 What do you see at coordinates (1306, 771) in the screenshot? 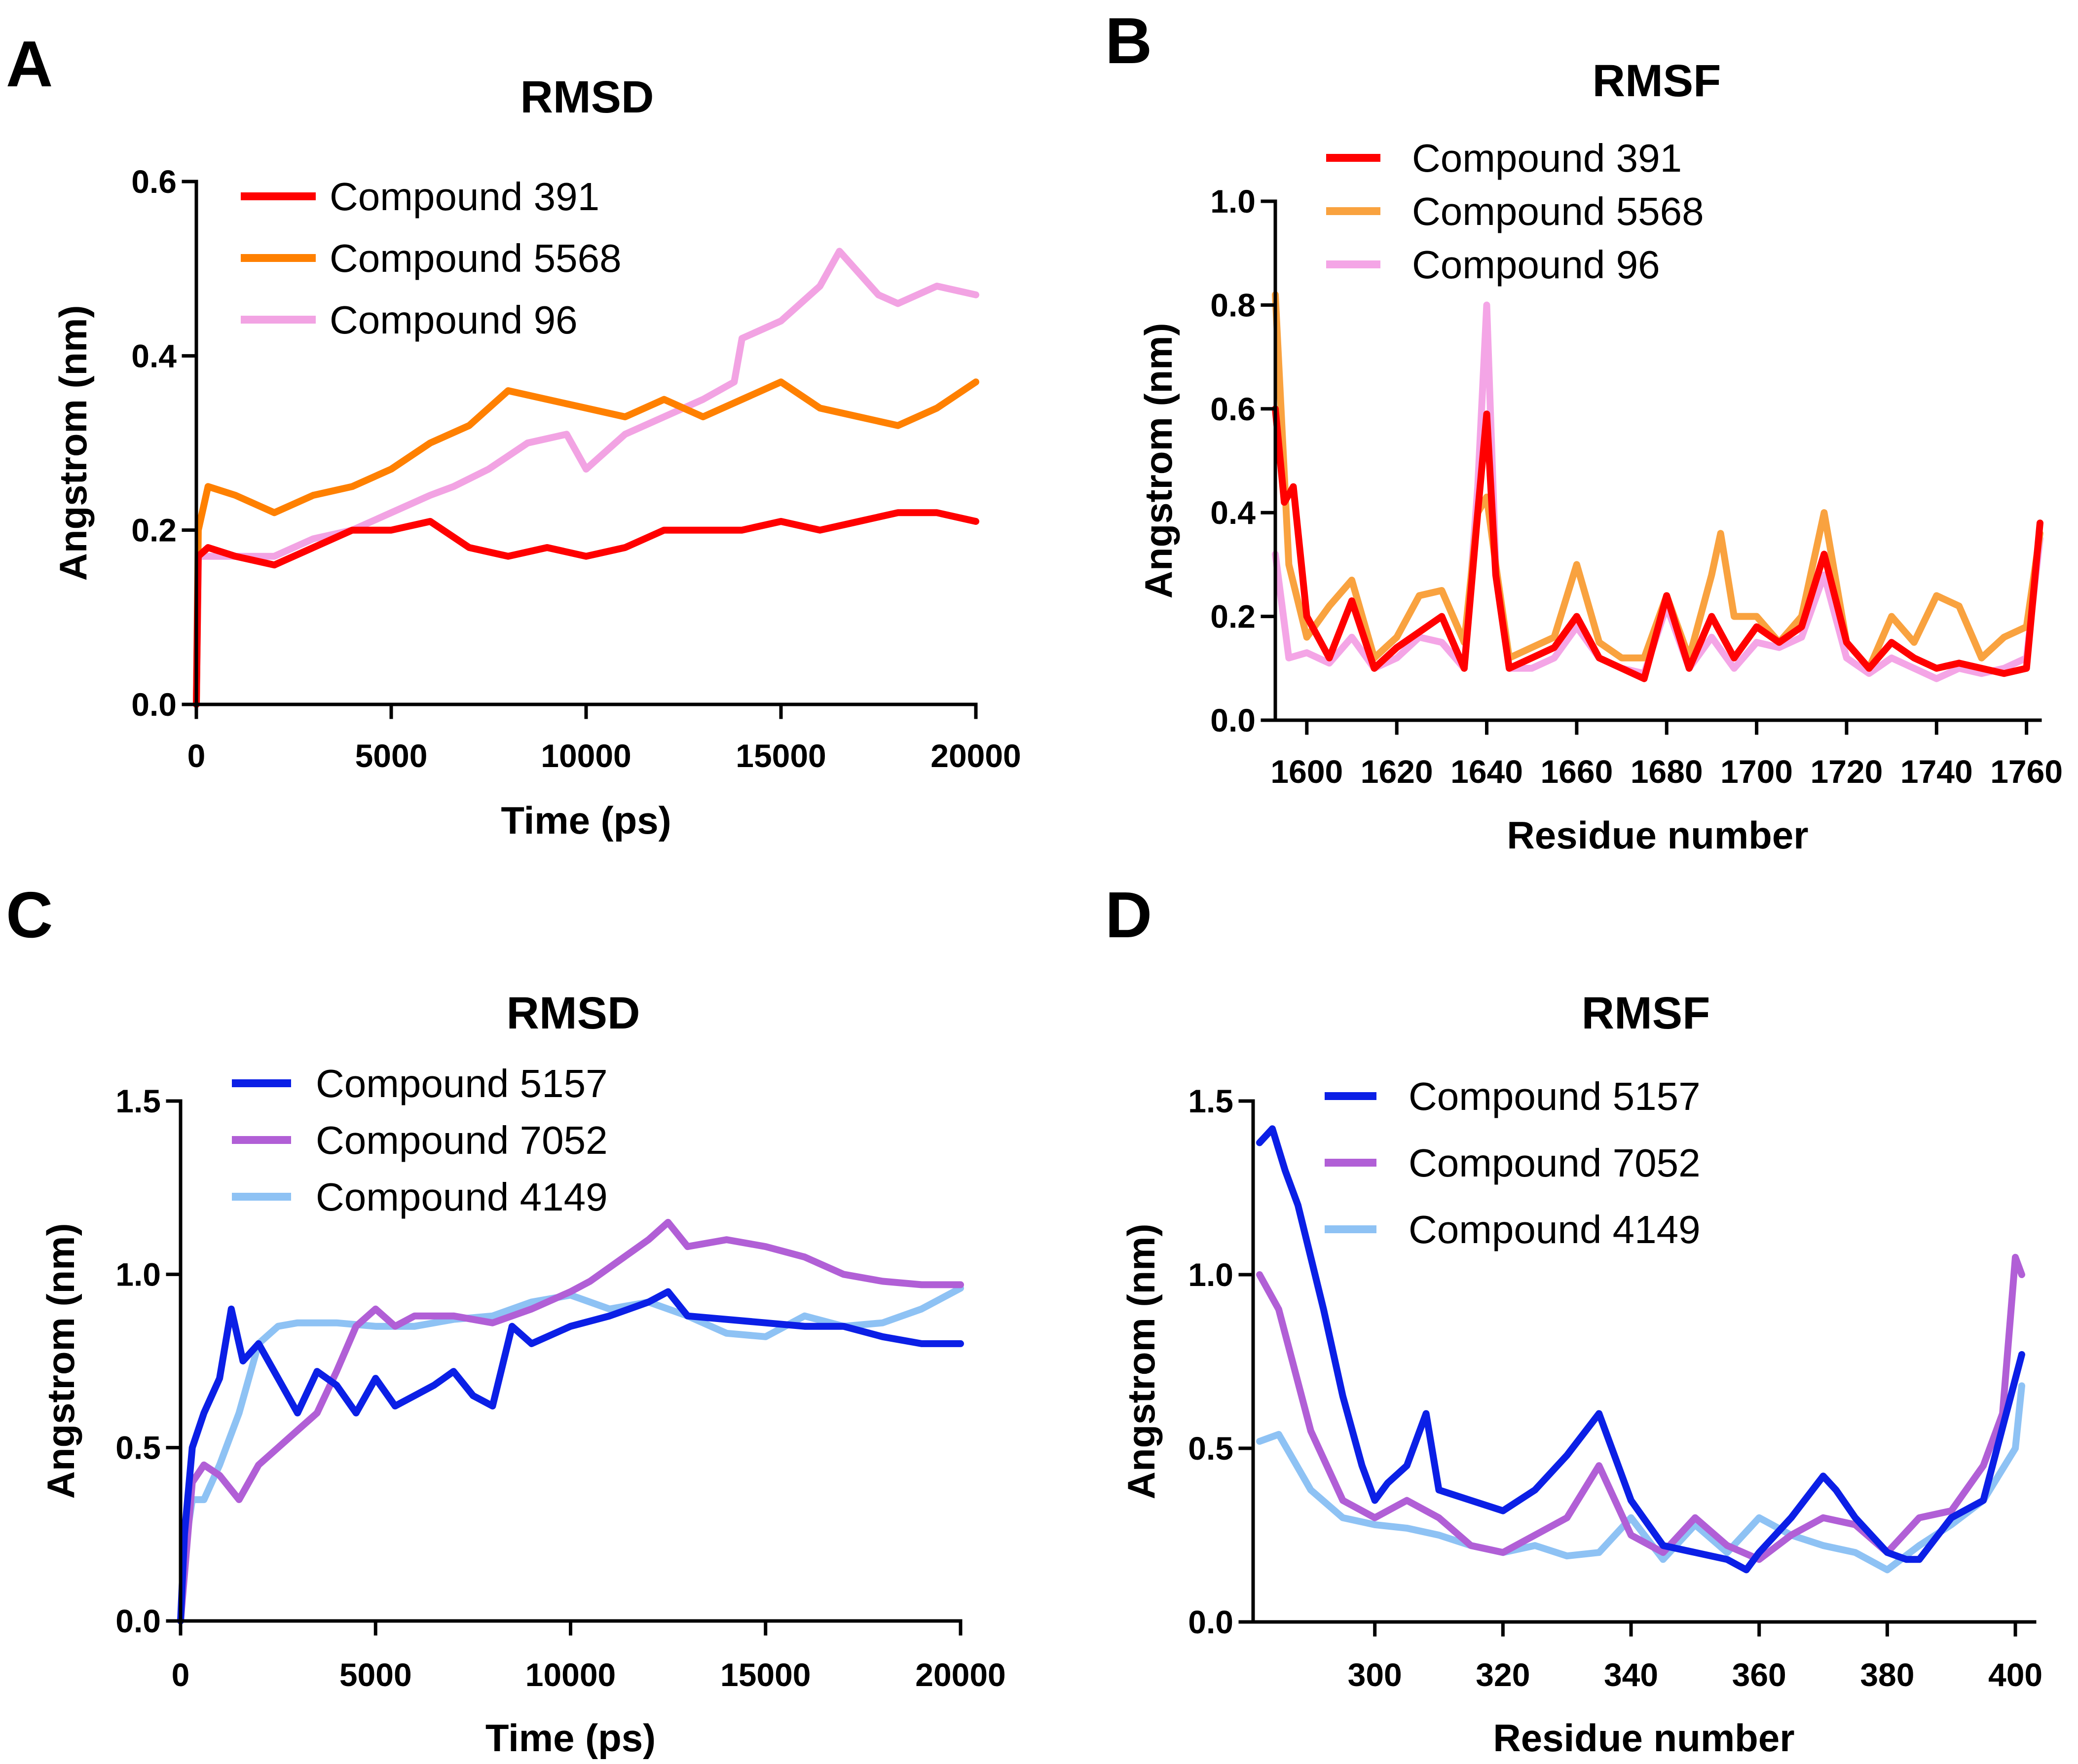
I see `x-tick-label: 1600` at bounding box center [1306, 771].